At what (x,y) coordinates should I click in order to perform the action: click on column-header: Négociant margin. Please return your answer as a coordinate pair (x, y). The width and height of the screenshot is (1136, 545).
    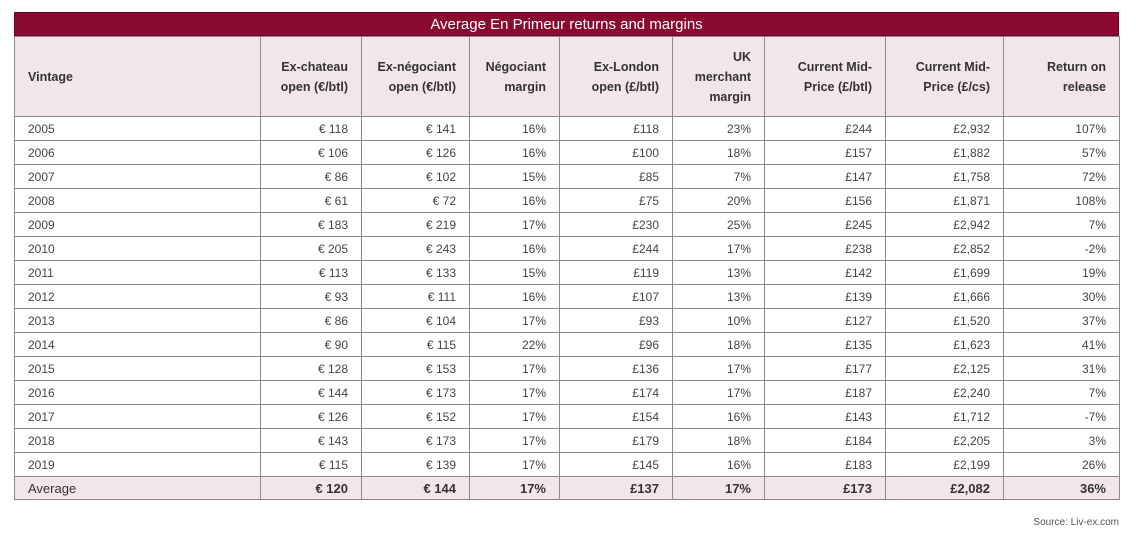
    Looking at the image, I should click on (514, 76).